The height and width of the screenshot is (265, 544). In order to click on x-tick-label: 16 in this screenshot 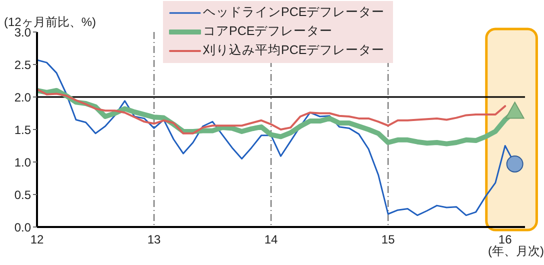, I will do `click(505, 239)`.